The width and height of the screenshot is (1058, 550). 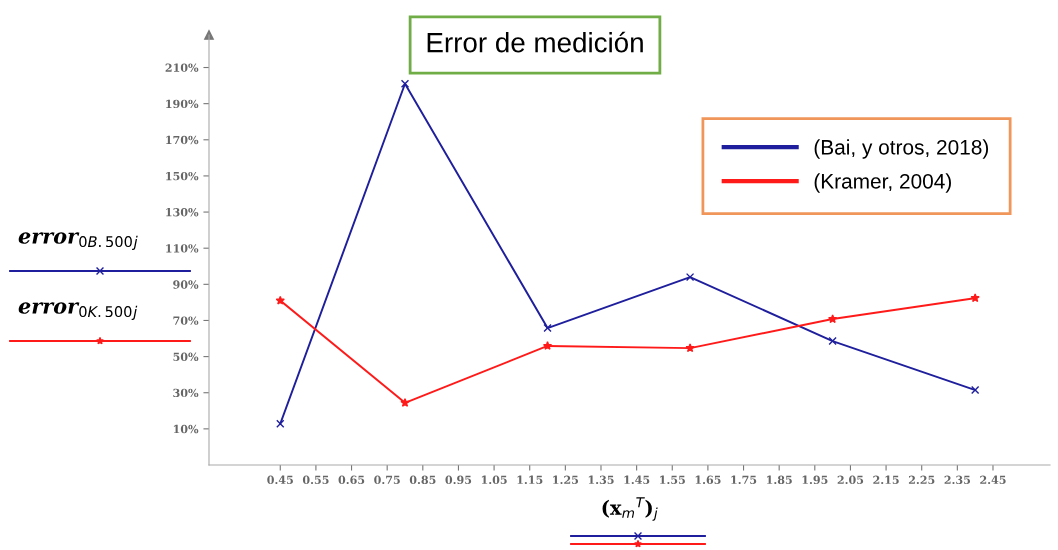 What do you see at coordinates (882, 183) in the screenshot?
I see `legend-label: (Kramer, 2004)` at bounding box center [882, 183].